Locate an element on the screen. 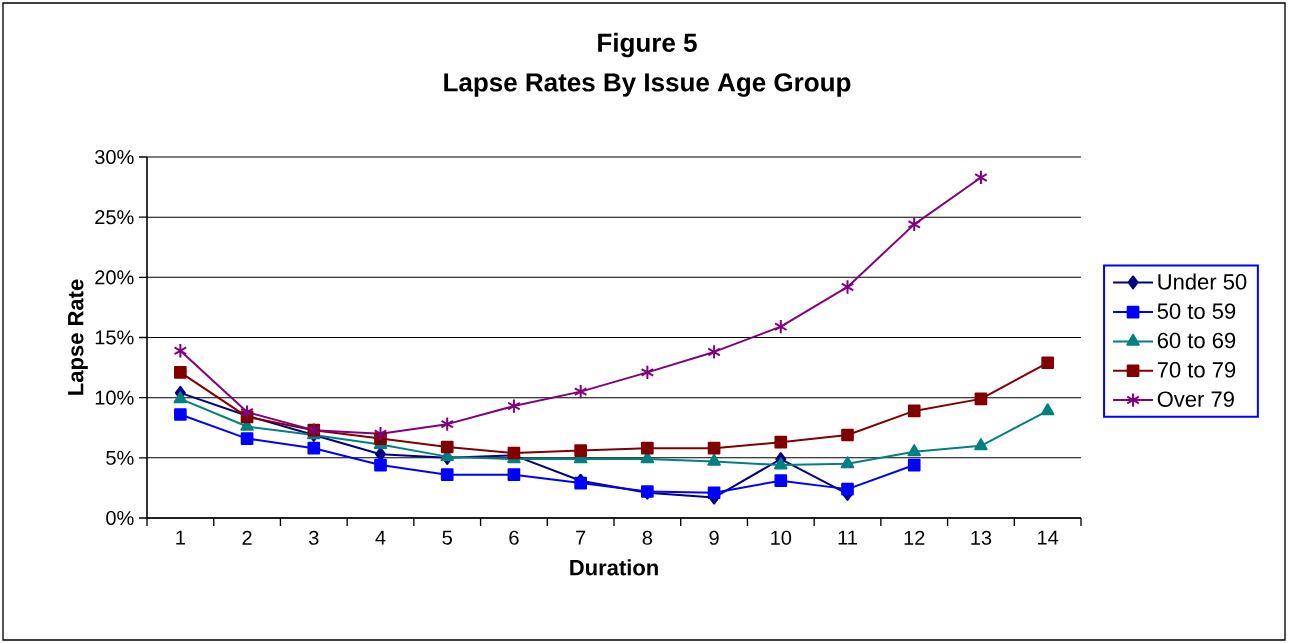 This screenshot has height=643, width=1289. y-tick-label: 15% is located at coordinates (114, 337).